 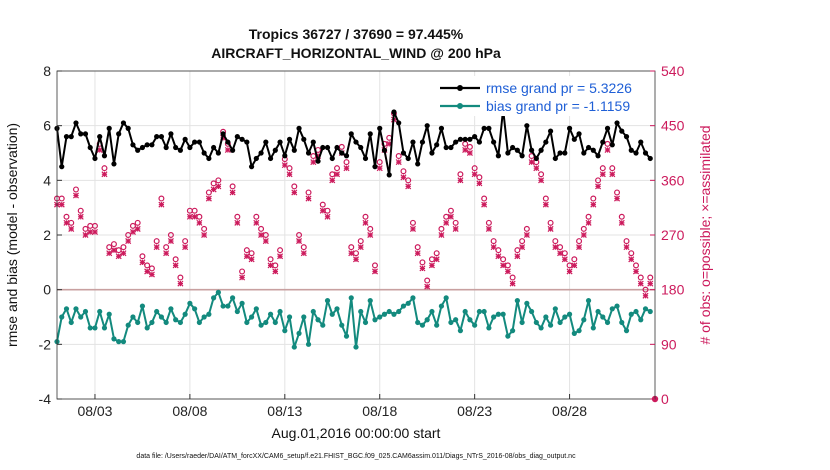 I want to click on y-tick-label: 8, so click(x=47, y=71).